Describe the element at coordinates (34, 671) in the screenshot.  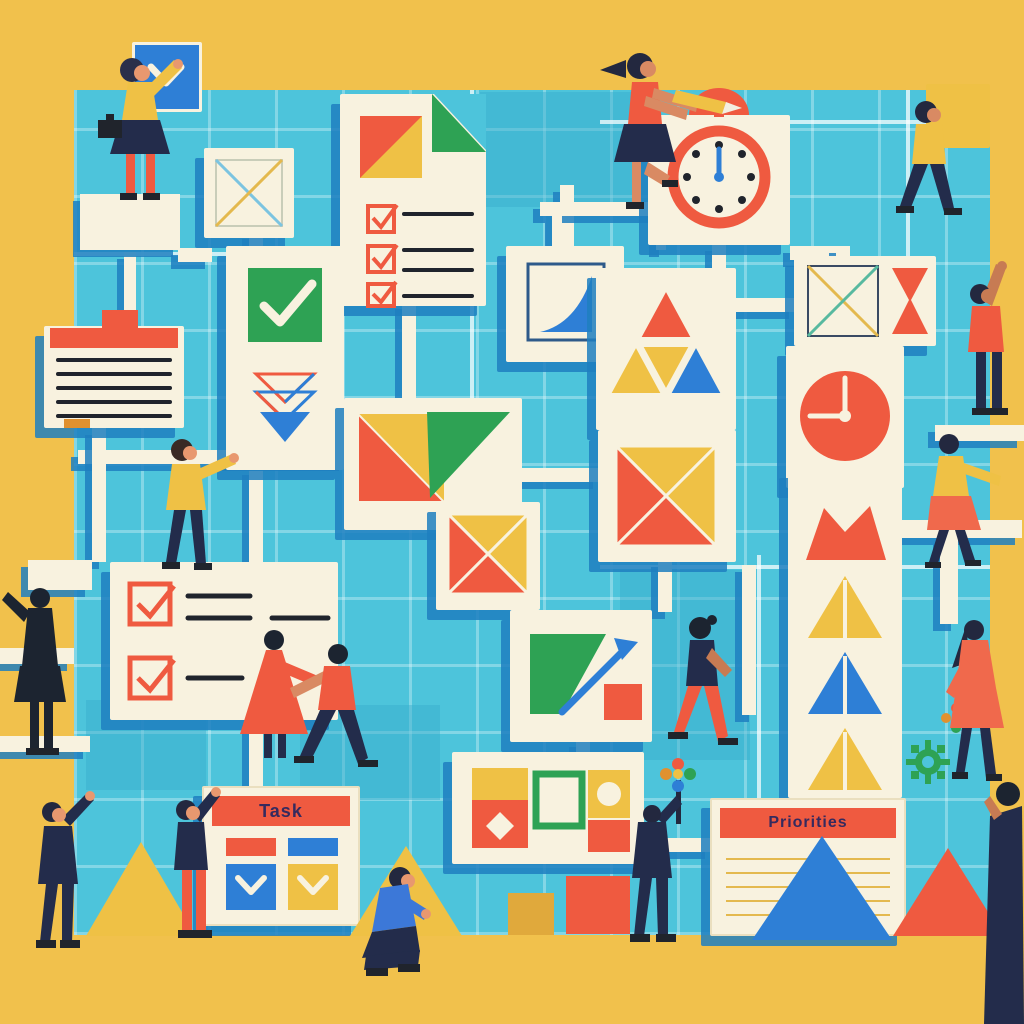
I see `woman-silhouette` at that location.